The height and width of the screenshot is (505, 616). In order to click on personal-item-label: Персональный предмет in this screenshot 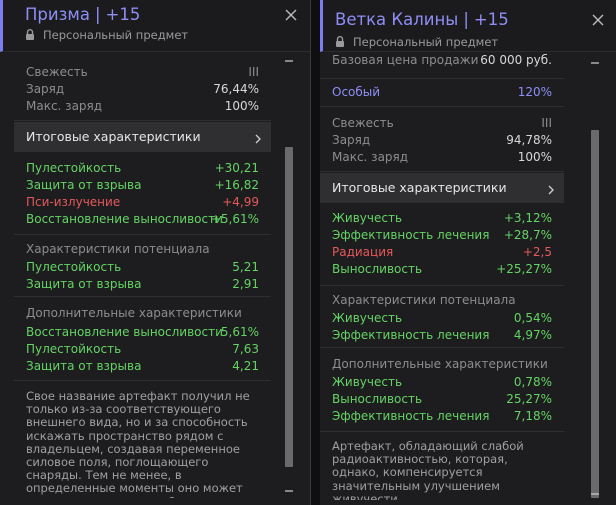, I will do `click(426, 42)`.